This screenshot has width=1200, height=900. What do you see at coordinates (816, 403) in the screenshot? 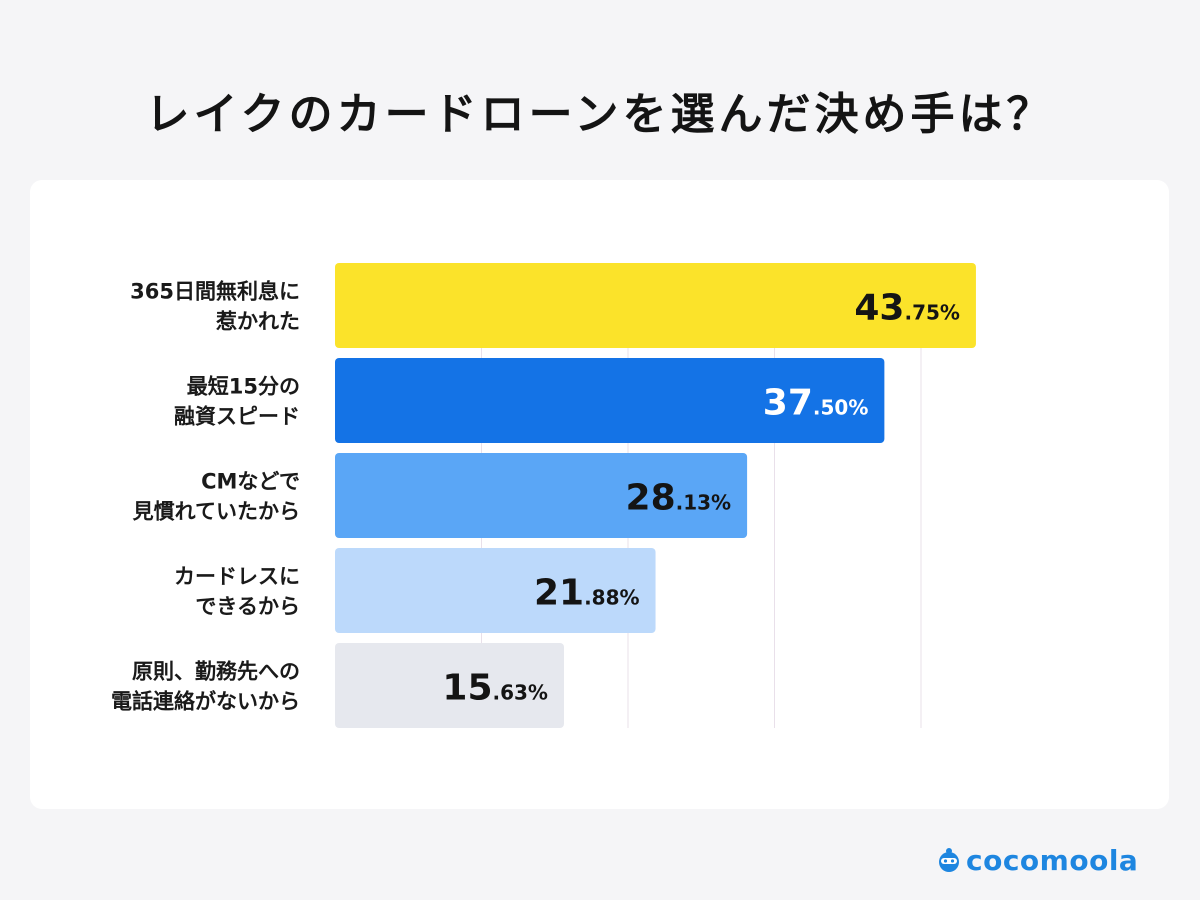
I see `value-label: 37.50%` at bounding box center [816, 403].